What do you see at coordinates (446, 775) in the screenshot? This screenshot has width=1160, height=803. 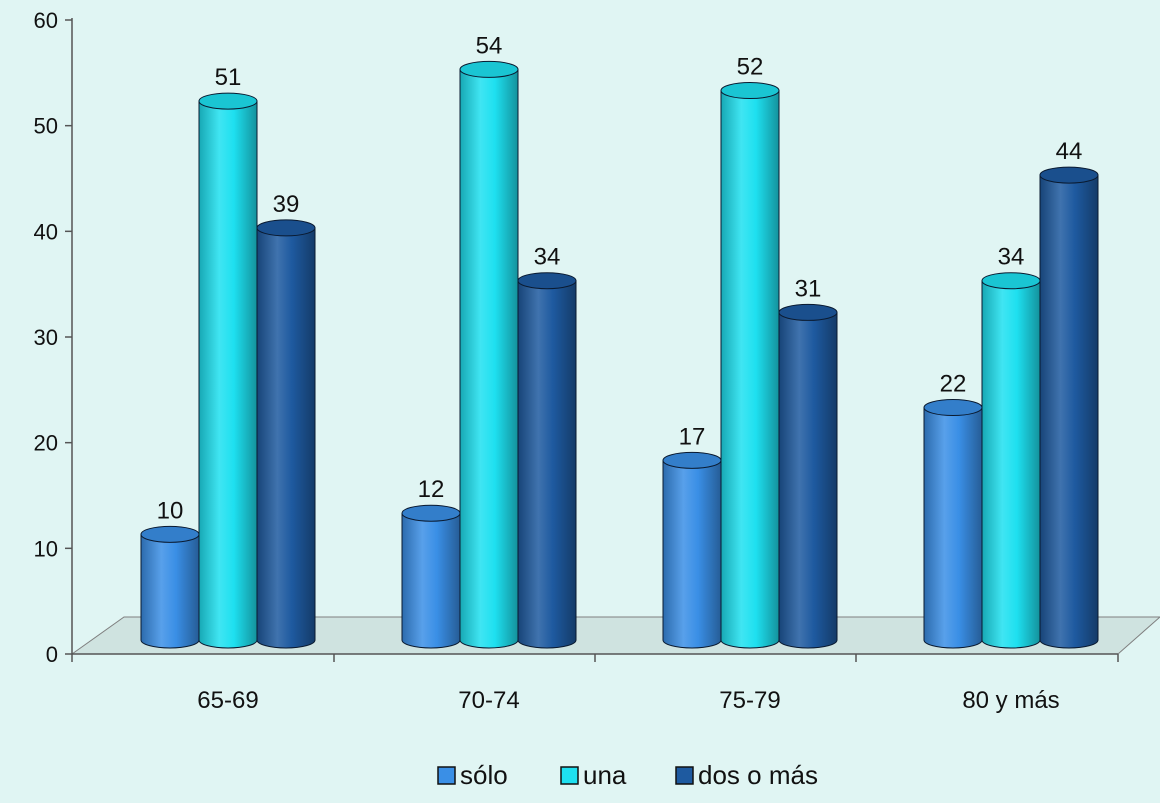 I see `legend-swatch-s-lo` at bounding box center [446, 775].